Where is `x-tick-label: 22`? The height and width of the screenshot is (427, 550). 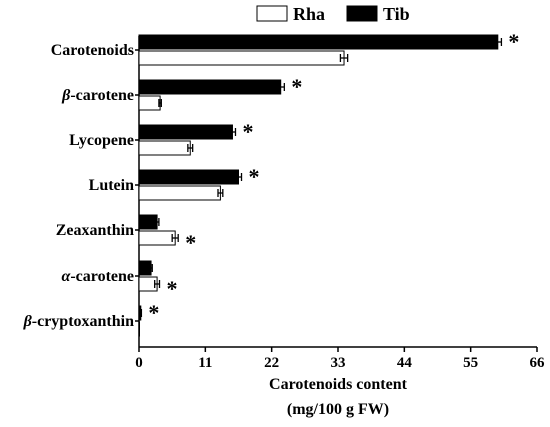 x-tick-label: 22 is located at coordinates (271, 363).